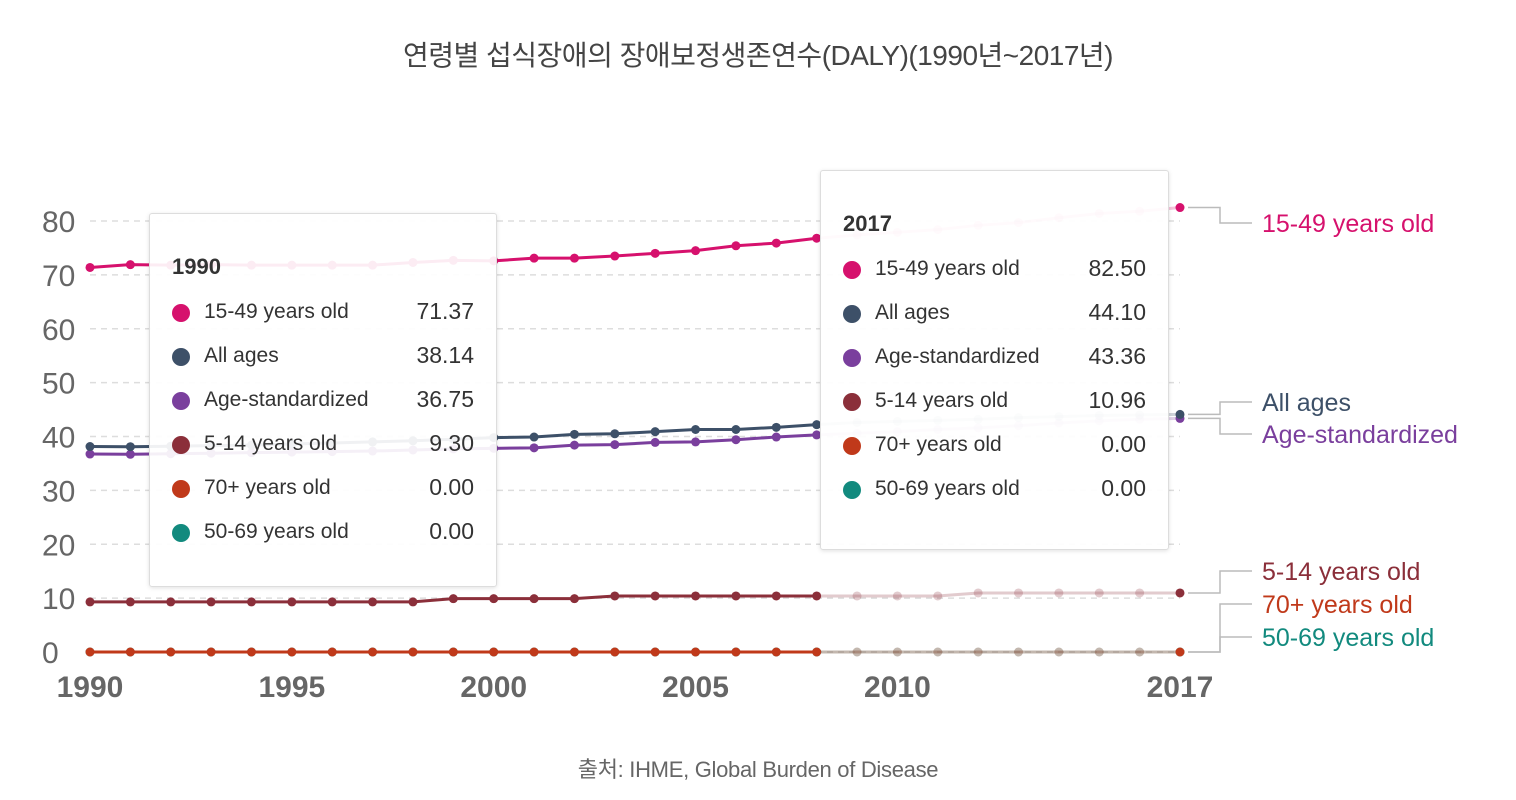  I want to click on tooltip-label: 5-14 years old, so click(942, 400).